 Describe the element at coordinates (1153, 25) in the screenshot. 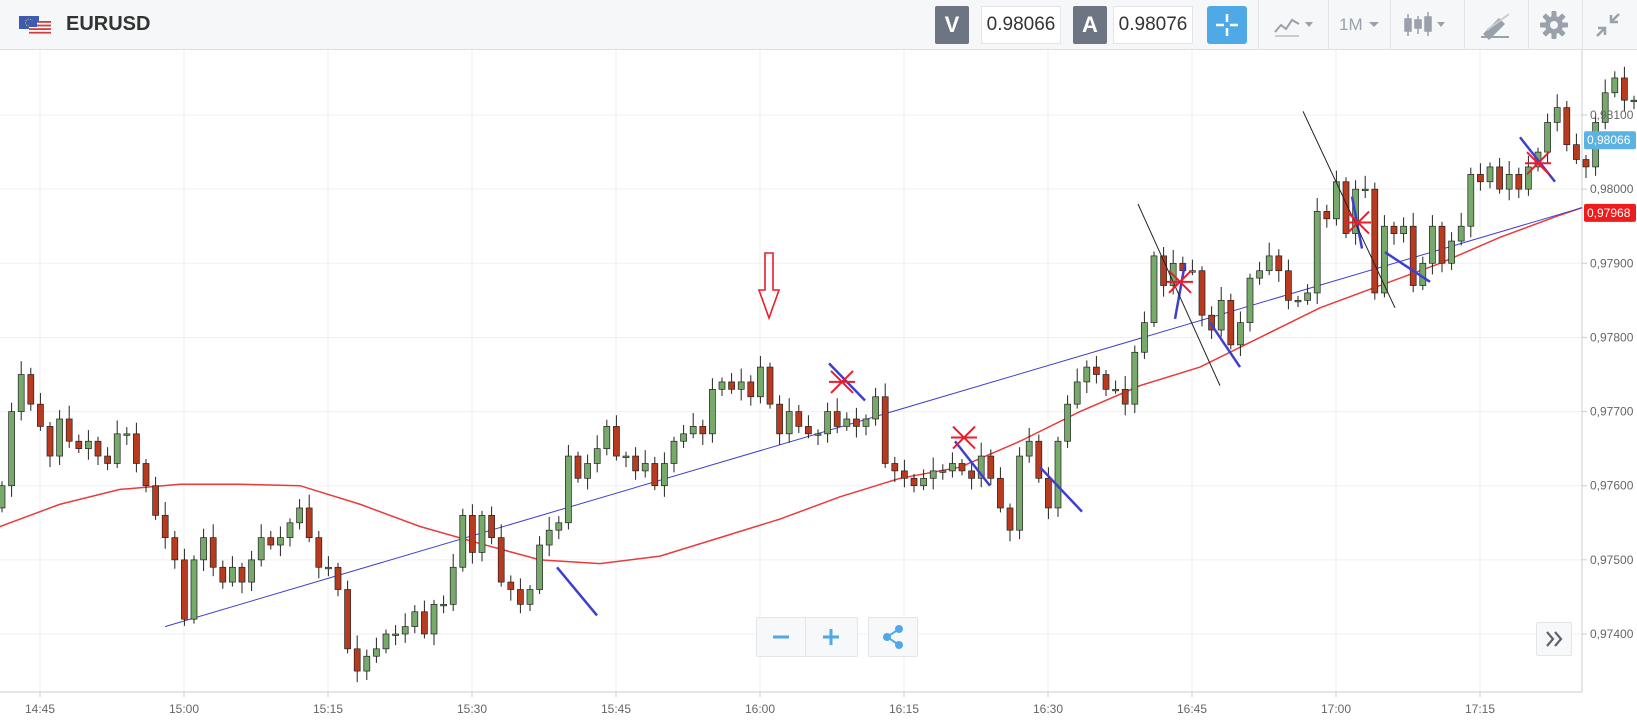

I see `buy-price: 0.98076` at that location.